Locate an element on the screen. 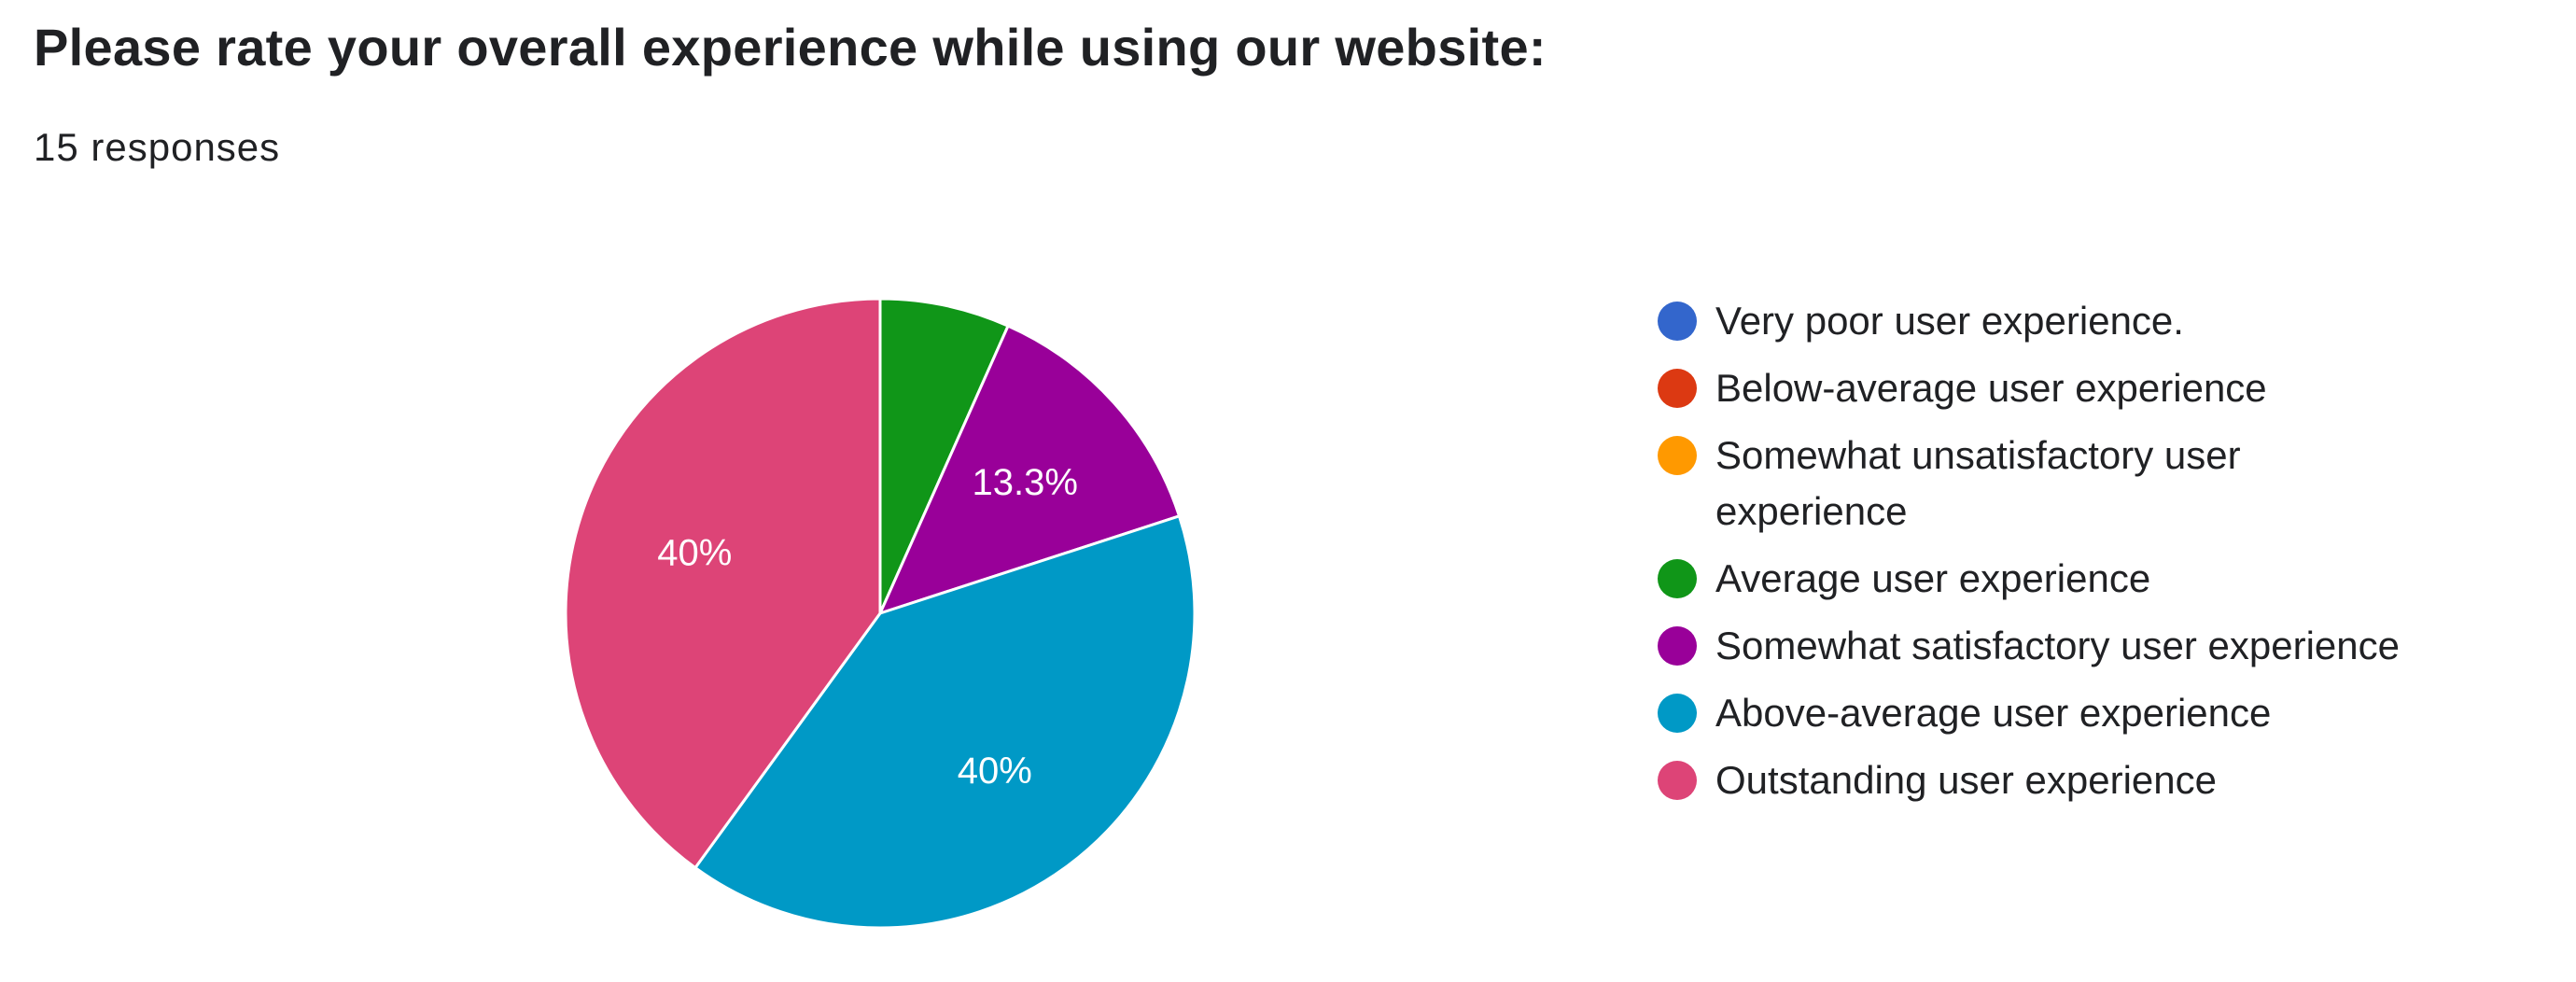 The image size is (2576, 982). legend-item: Average user experience is located at coordinates (2096, 579).